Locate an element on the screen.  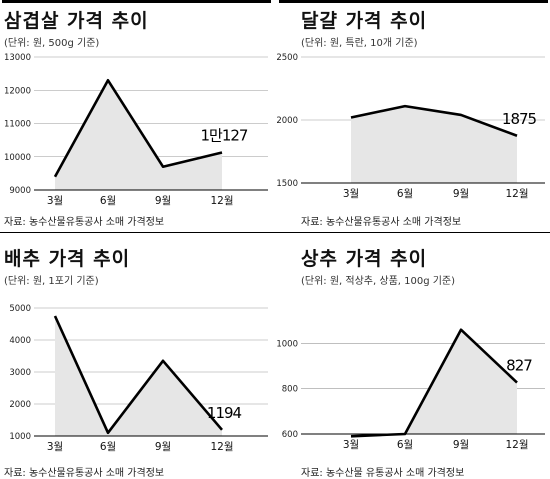
data-label: 1만127 is located at coordinates (224, 136).